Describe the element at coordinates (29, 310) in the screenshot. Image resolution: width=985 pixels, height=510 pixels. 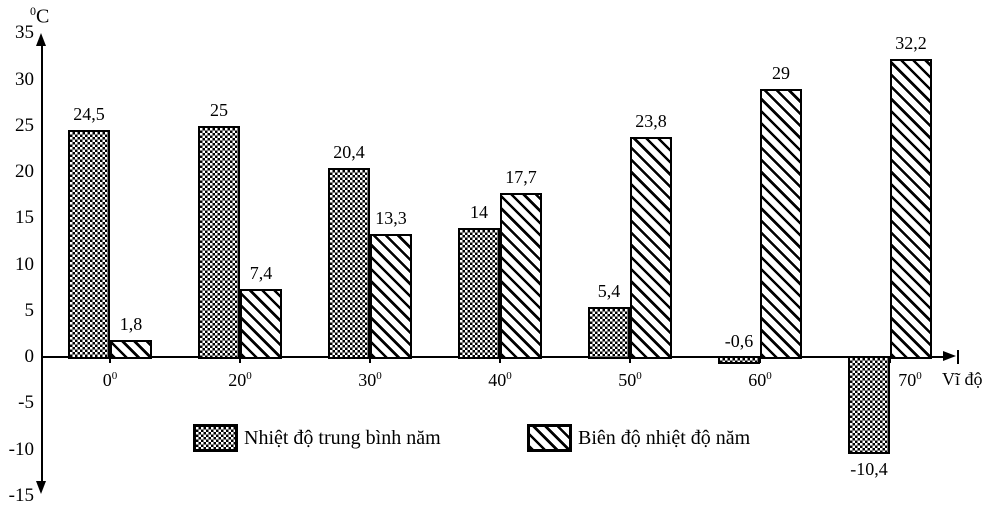
I see `y-tick-label: 5` at that location.